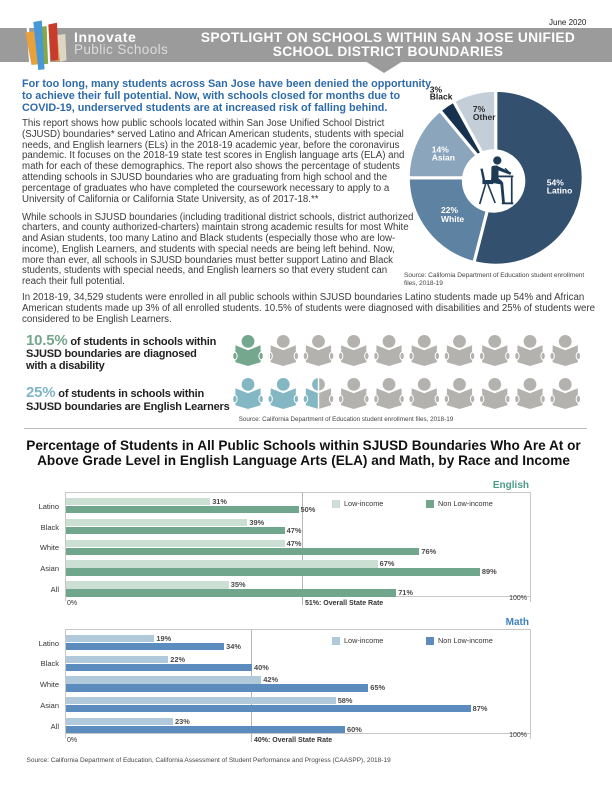 The height and width of the screenshot is (792, 612). Describe the element at coordinates (449, 210) in the screenshot. I see `svg-text: 22%` at that location.